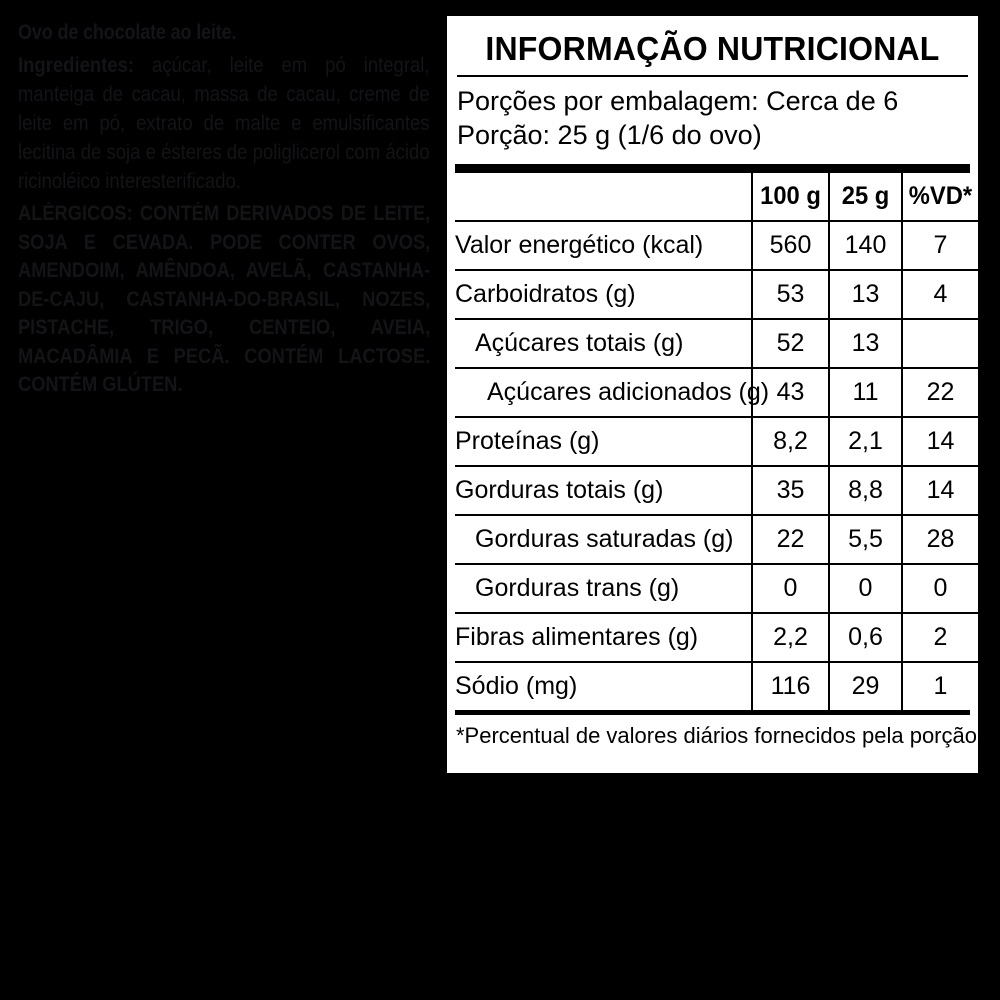  I want to click on table-header-row: 100 g 25 g %VD*, so click(716, 197).